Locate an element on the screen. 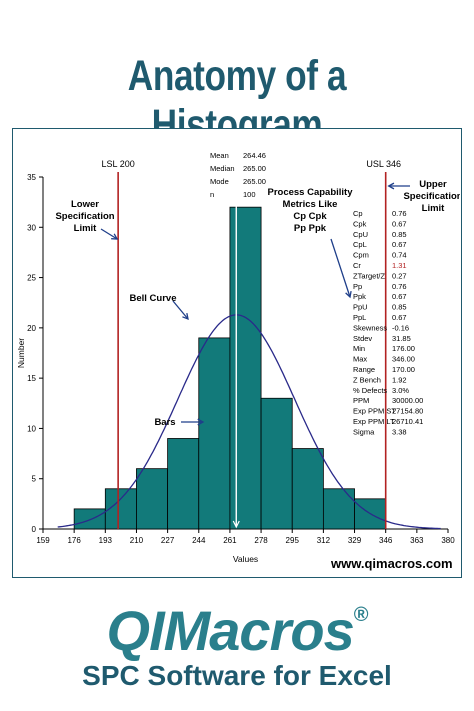 This screenshot has height=711, width=474. metric-value: 31.85 is located at coordinates (401, 338).